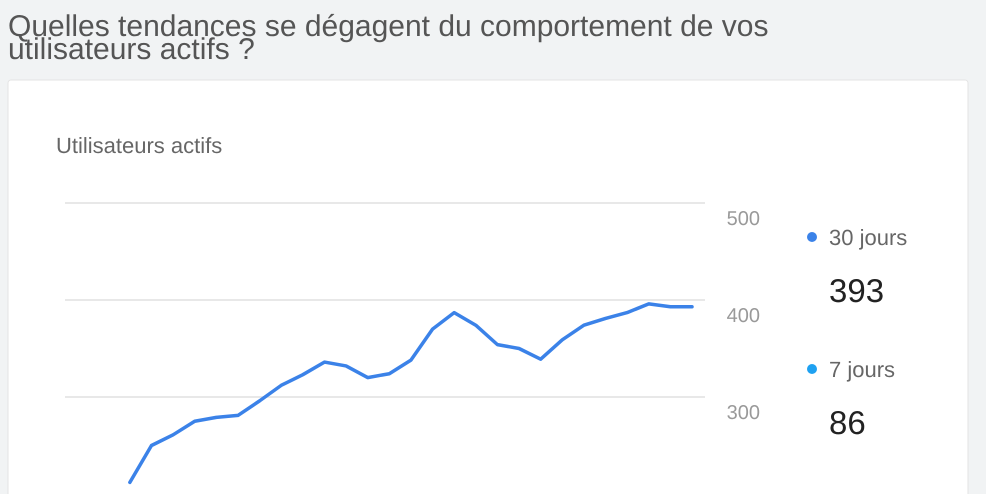 The width and height of the screenshot is (986, 494). Describe the element at coordinates (862, 369) in the screenshot. I see `legend-label: 7 jours` at that location.